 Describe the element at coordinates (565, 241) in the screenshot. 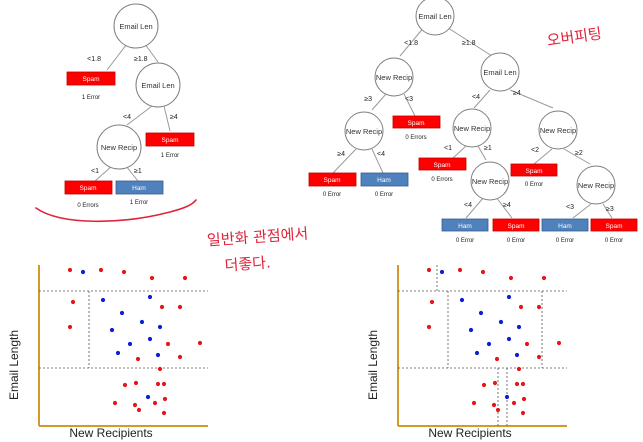

I see `right-leaf-h-errors: 0 Error` at that location.